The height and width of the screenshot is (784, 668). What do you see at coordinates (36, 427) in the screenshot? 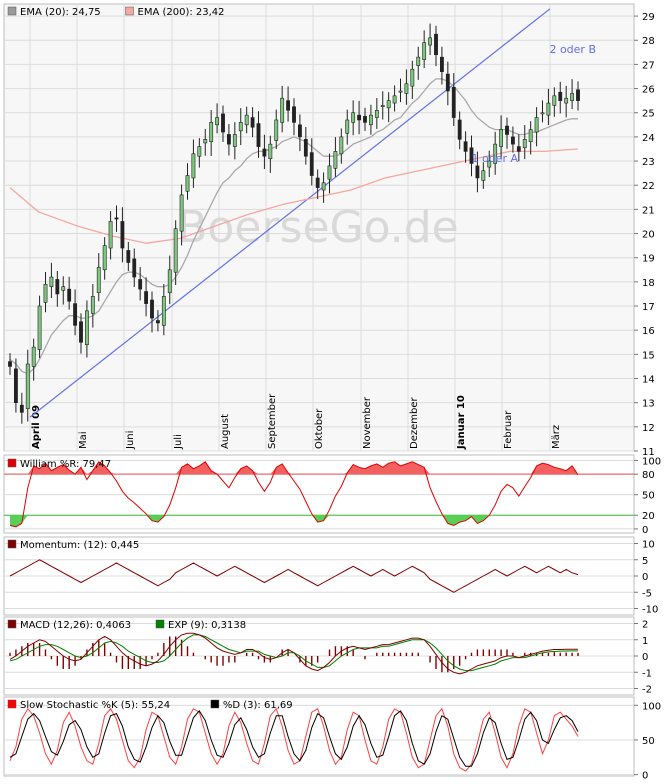
I see `month-label: April 09` at bounding box center [36, 427].